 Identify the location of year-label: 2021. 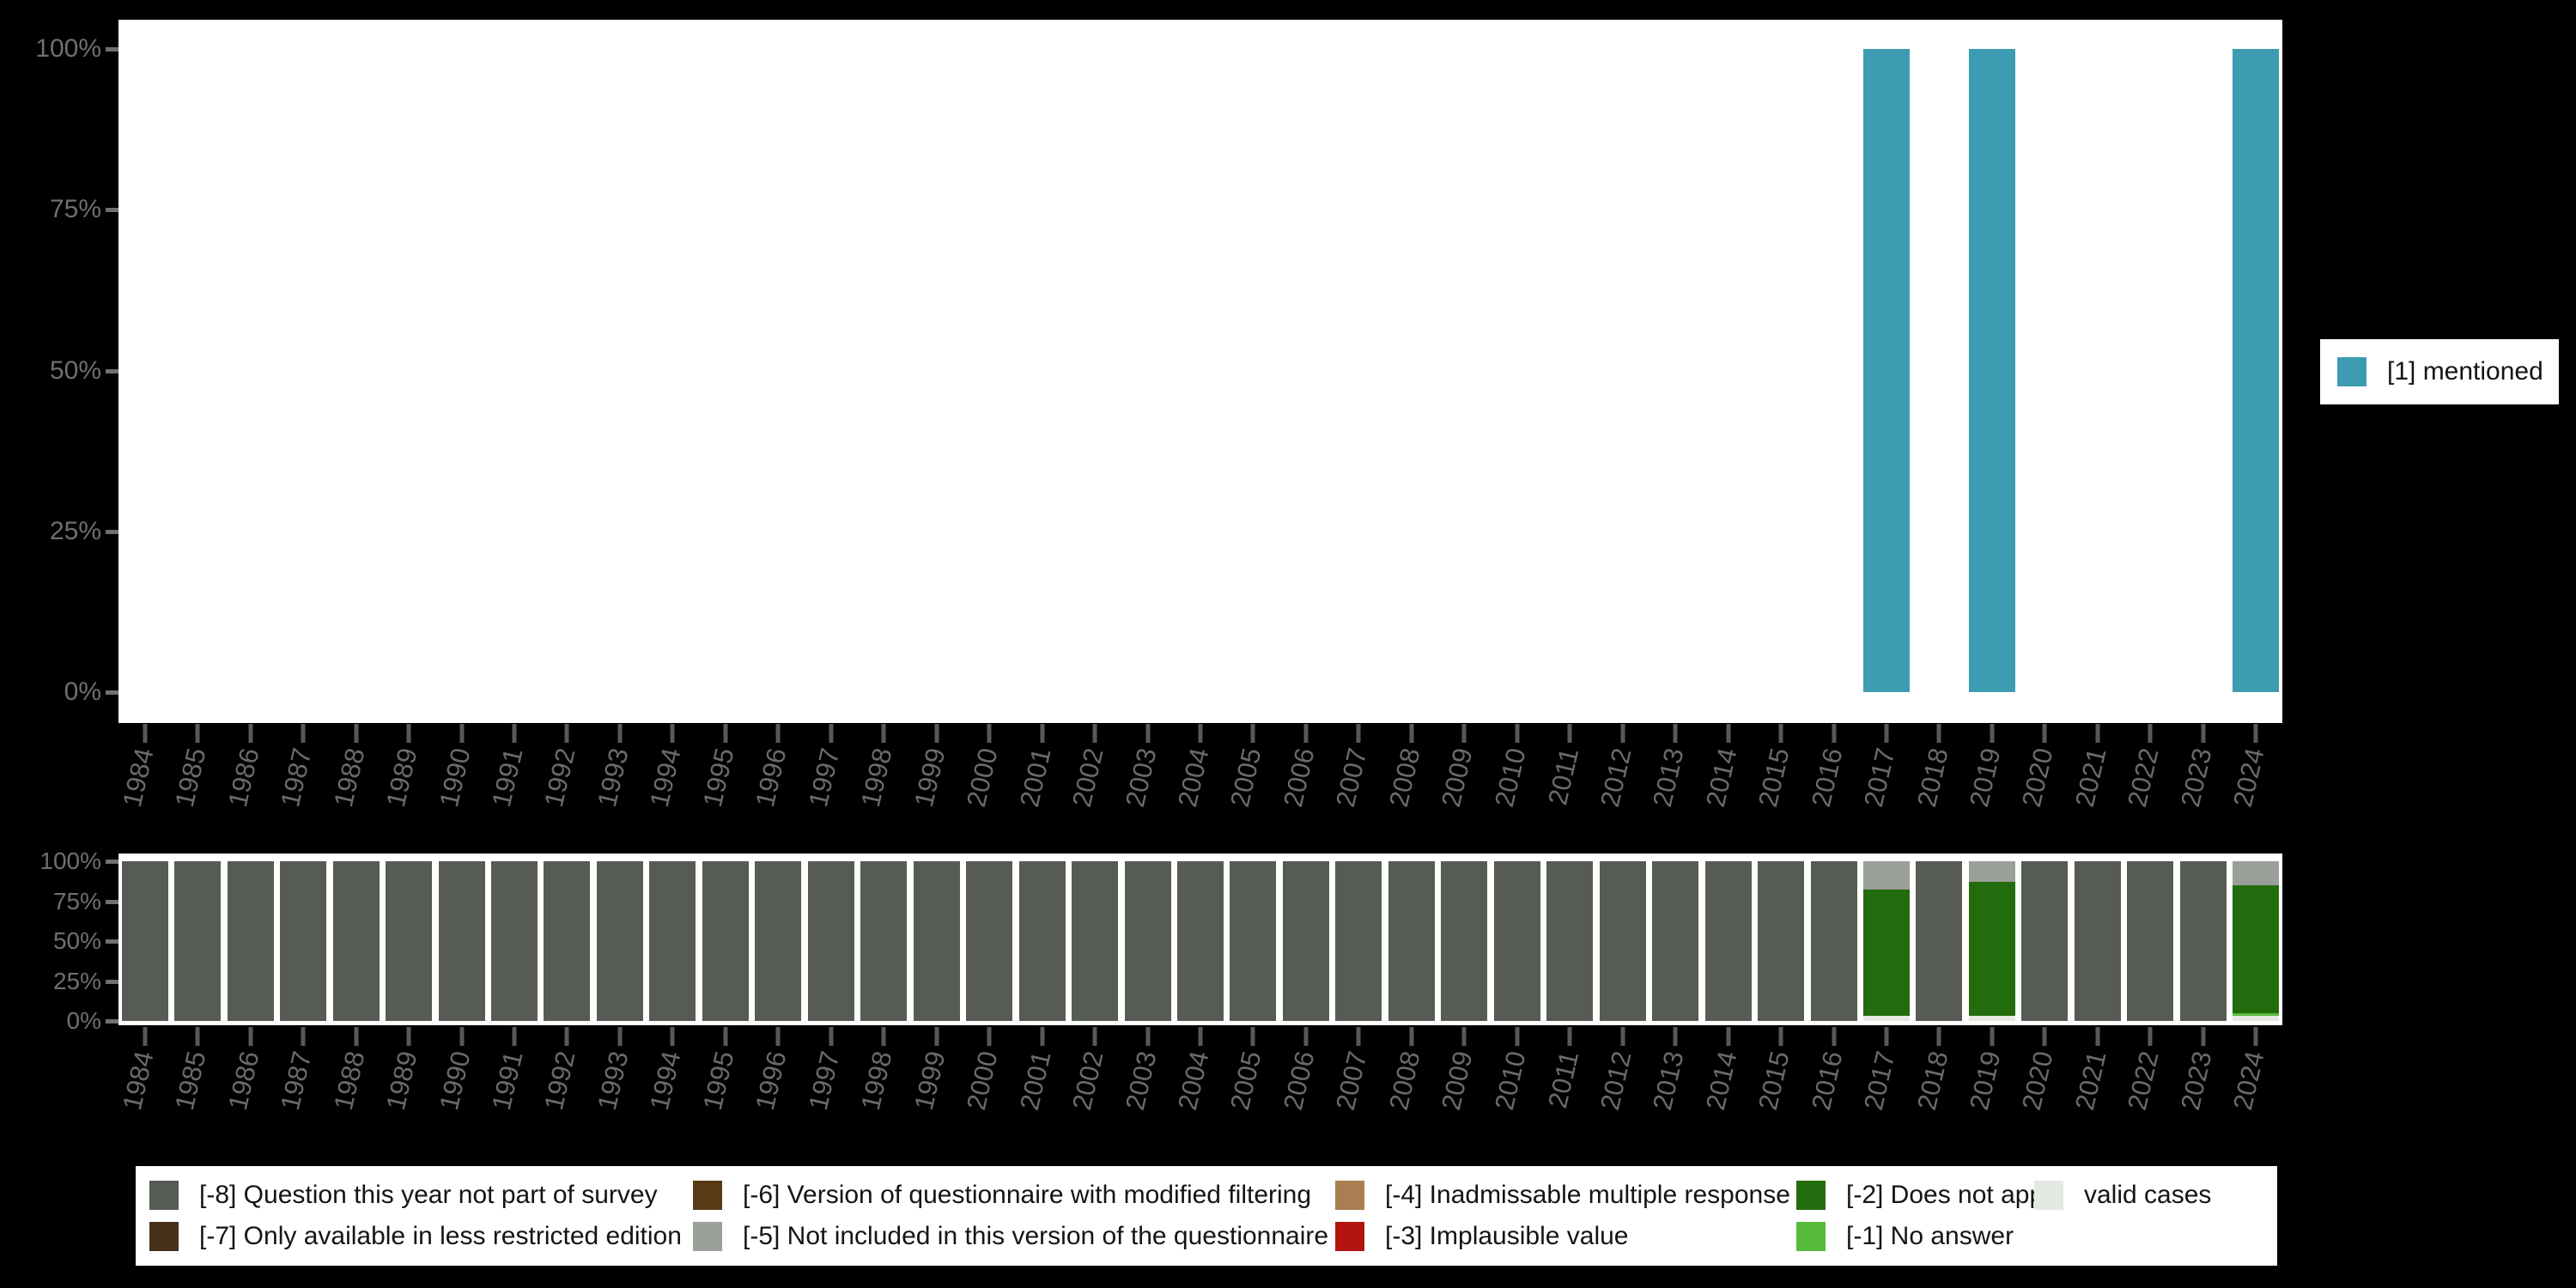
(2090, 777).